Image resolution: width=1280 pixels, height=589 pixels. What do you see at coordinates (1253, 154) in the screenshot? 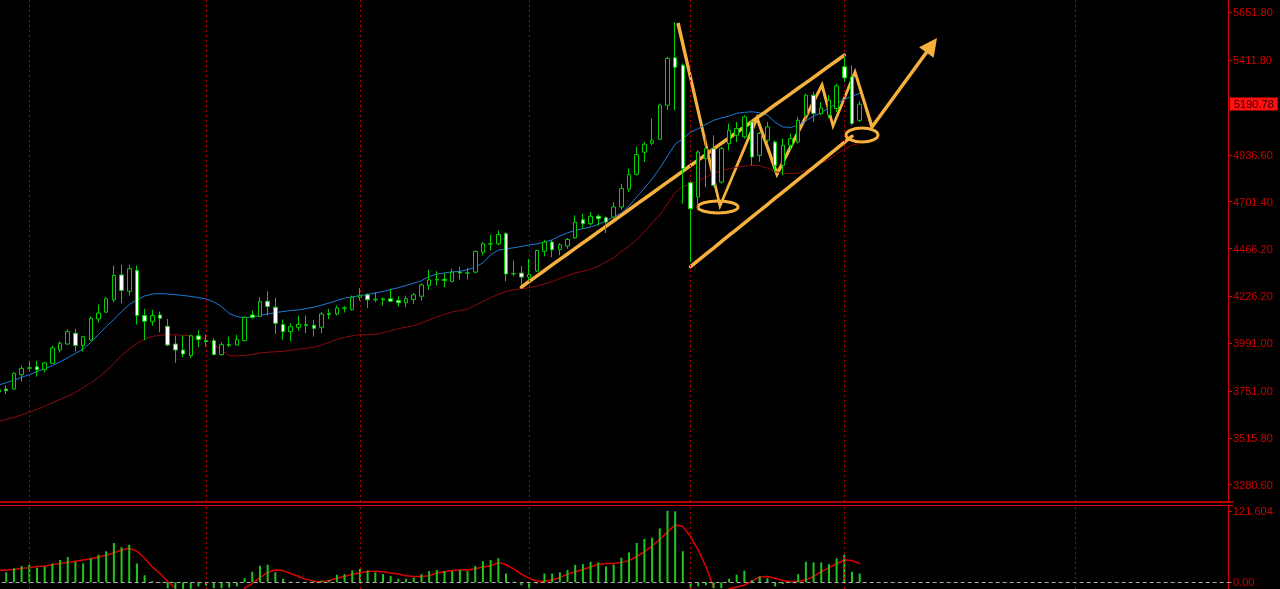
I see `y-tick-label: 4936.60` at bounding box center [1253, 154].